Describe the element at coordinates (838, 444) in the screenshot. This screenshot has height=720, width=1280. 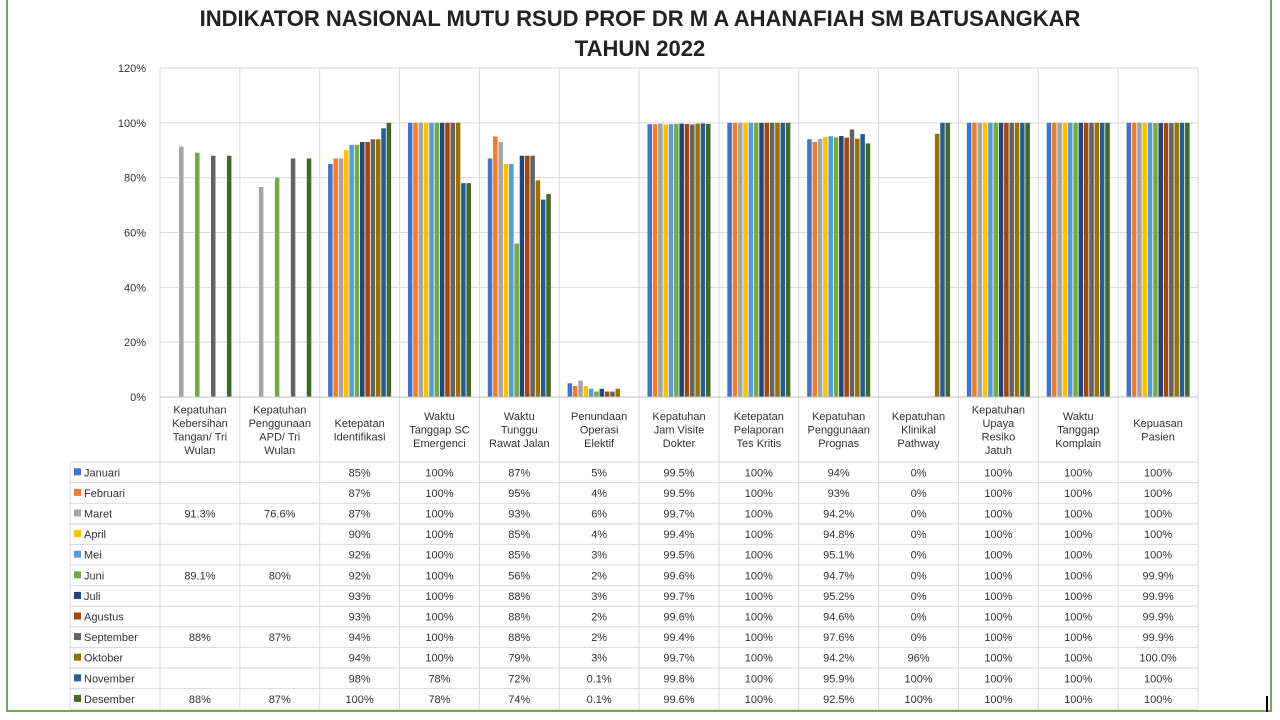
I see `category-label: Prognas` at that location.